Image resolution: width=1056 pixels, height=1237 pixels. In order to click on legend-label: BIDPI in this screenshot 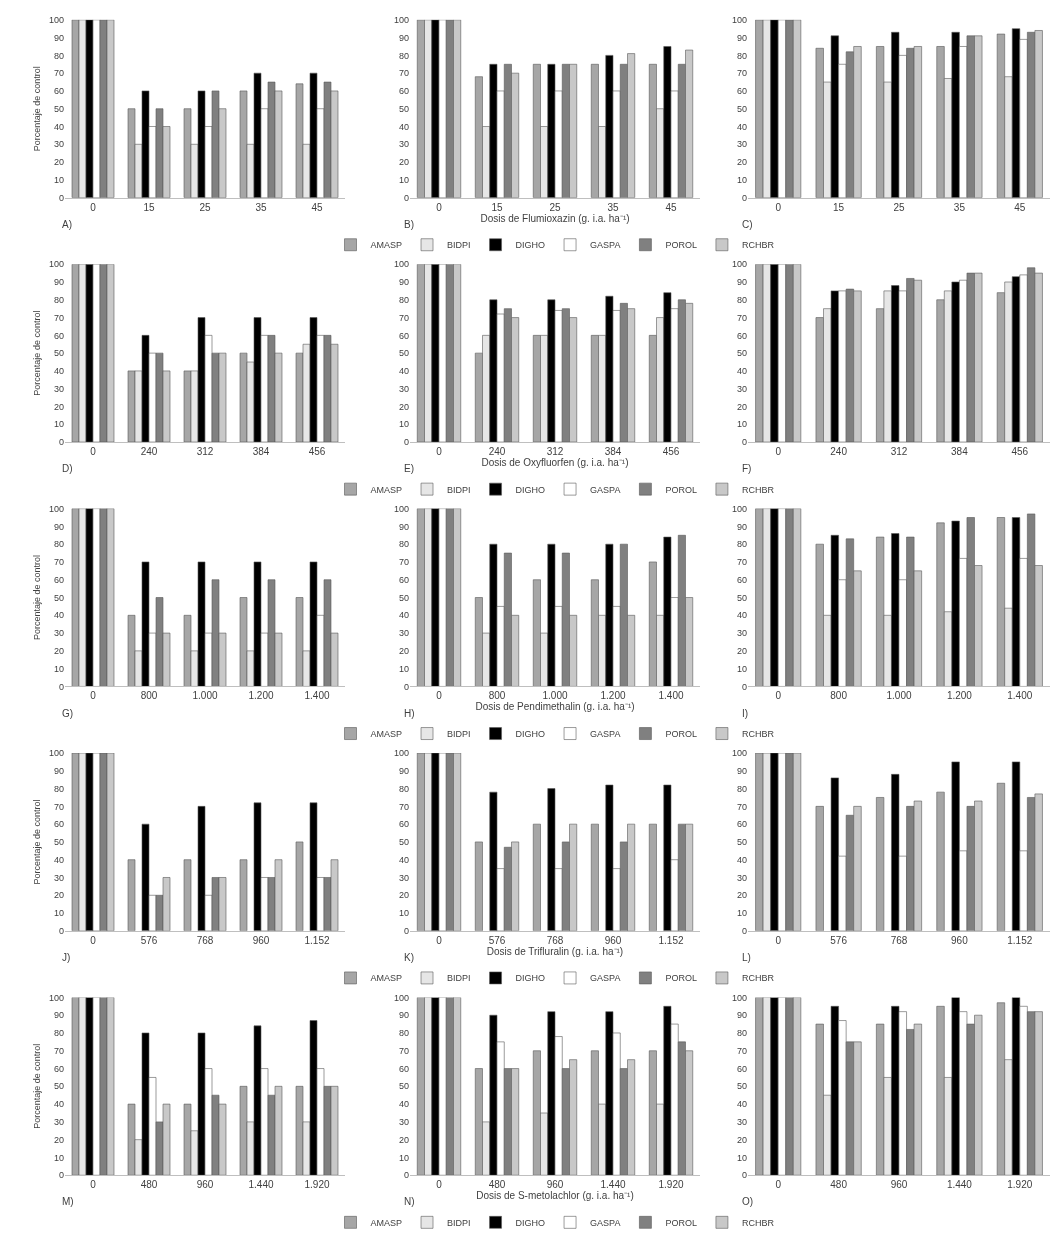, I will do `click(459, 489)`.